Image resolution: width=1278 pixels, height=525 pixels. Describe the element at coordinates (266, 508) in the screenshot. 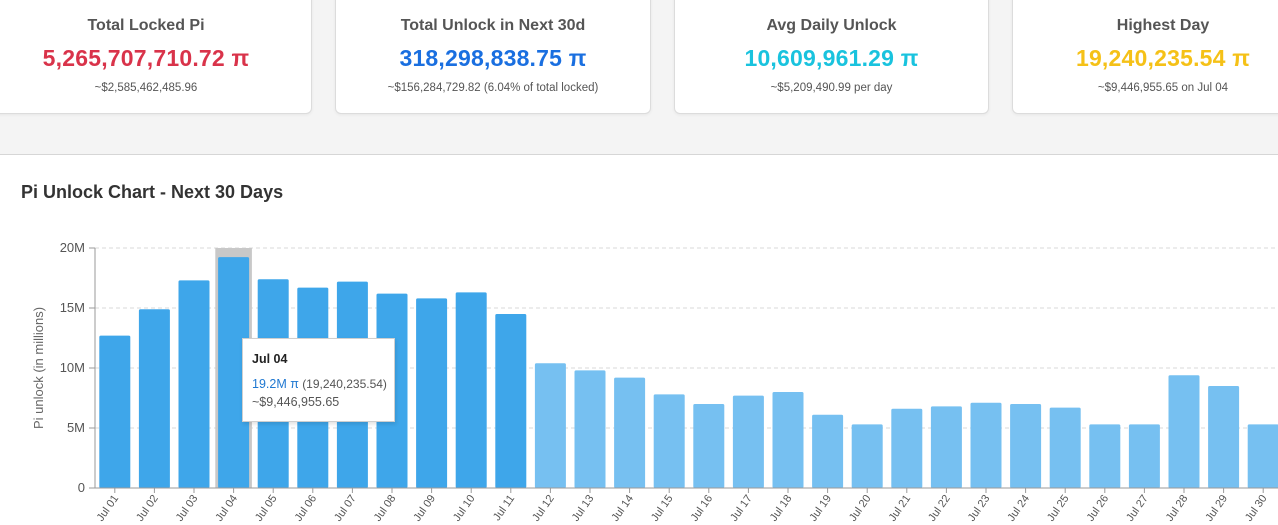

I see `x-tick-label: Jul 05` at that location.